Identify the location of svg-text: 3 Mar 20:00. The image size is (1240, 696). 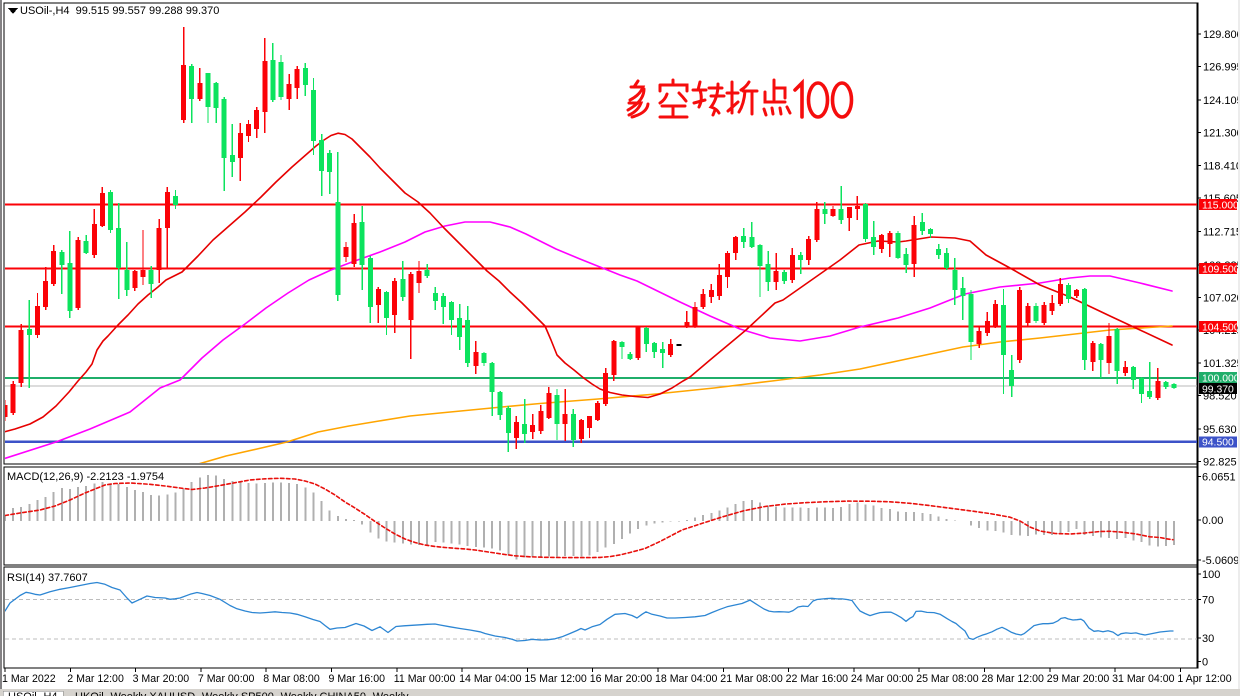
(161, 679).